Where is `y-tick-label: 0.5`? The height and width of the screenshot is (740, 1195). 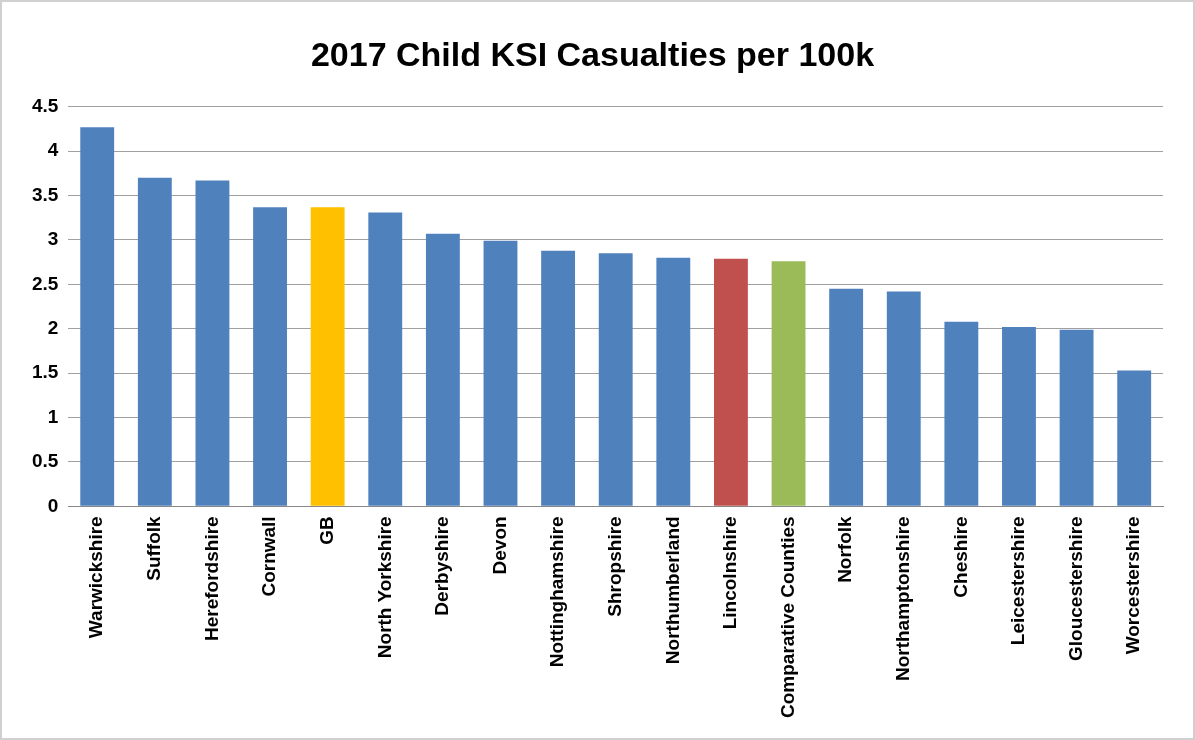 y-tick-label: 0.5 is located at coordinates (45, 461).